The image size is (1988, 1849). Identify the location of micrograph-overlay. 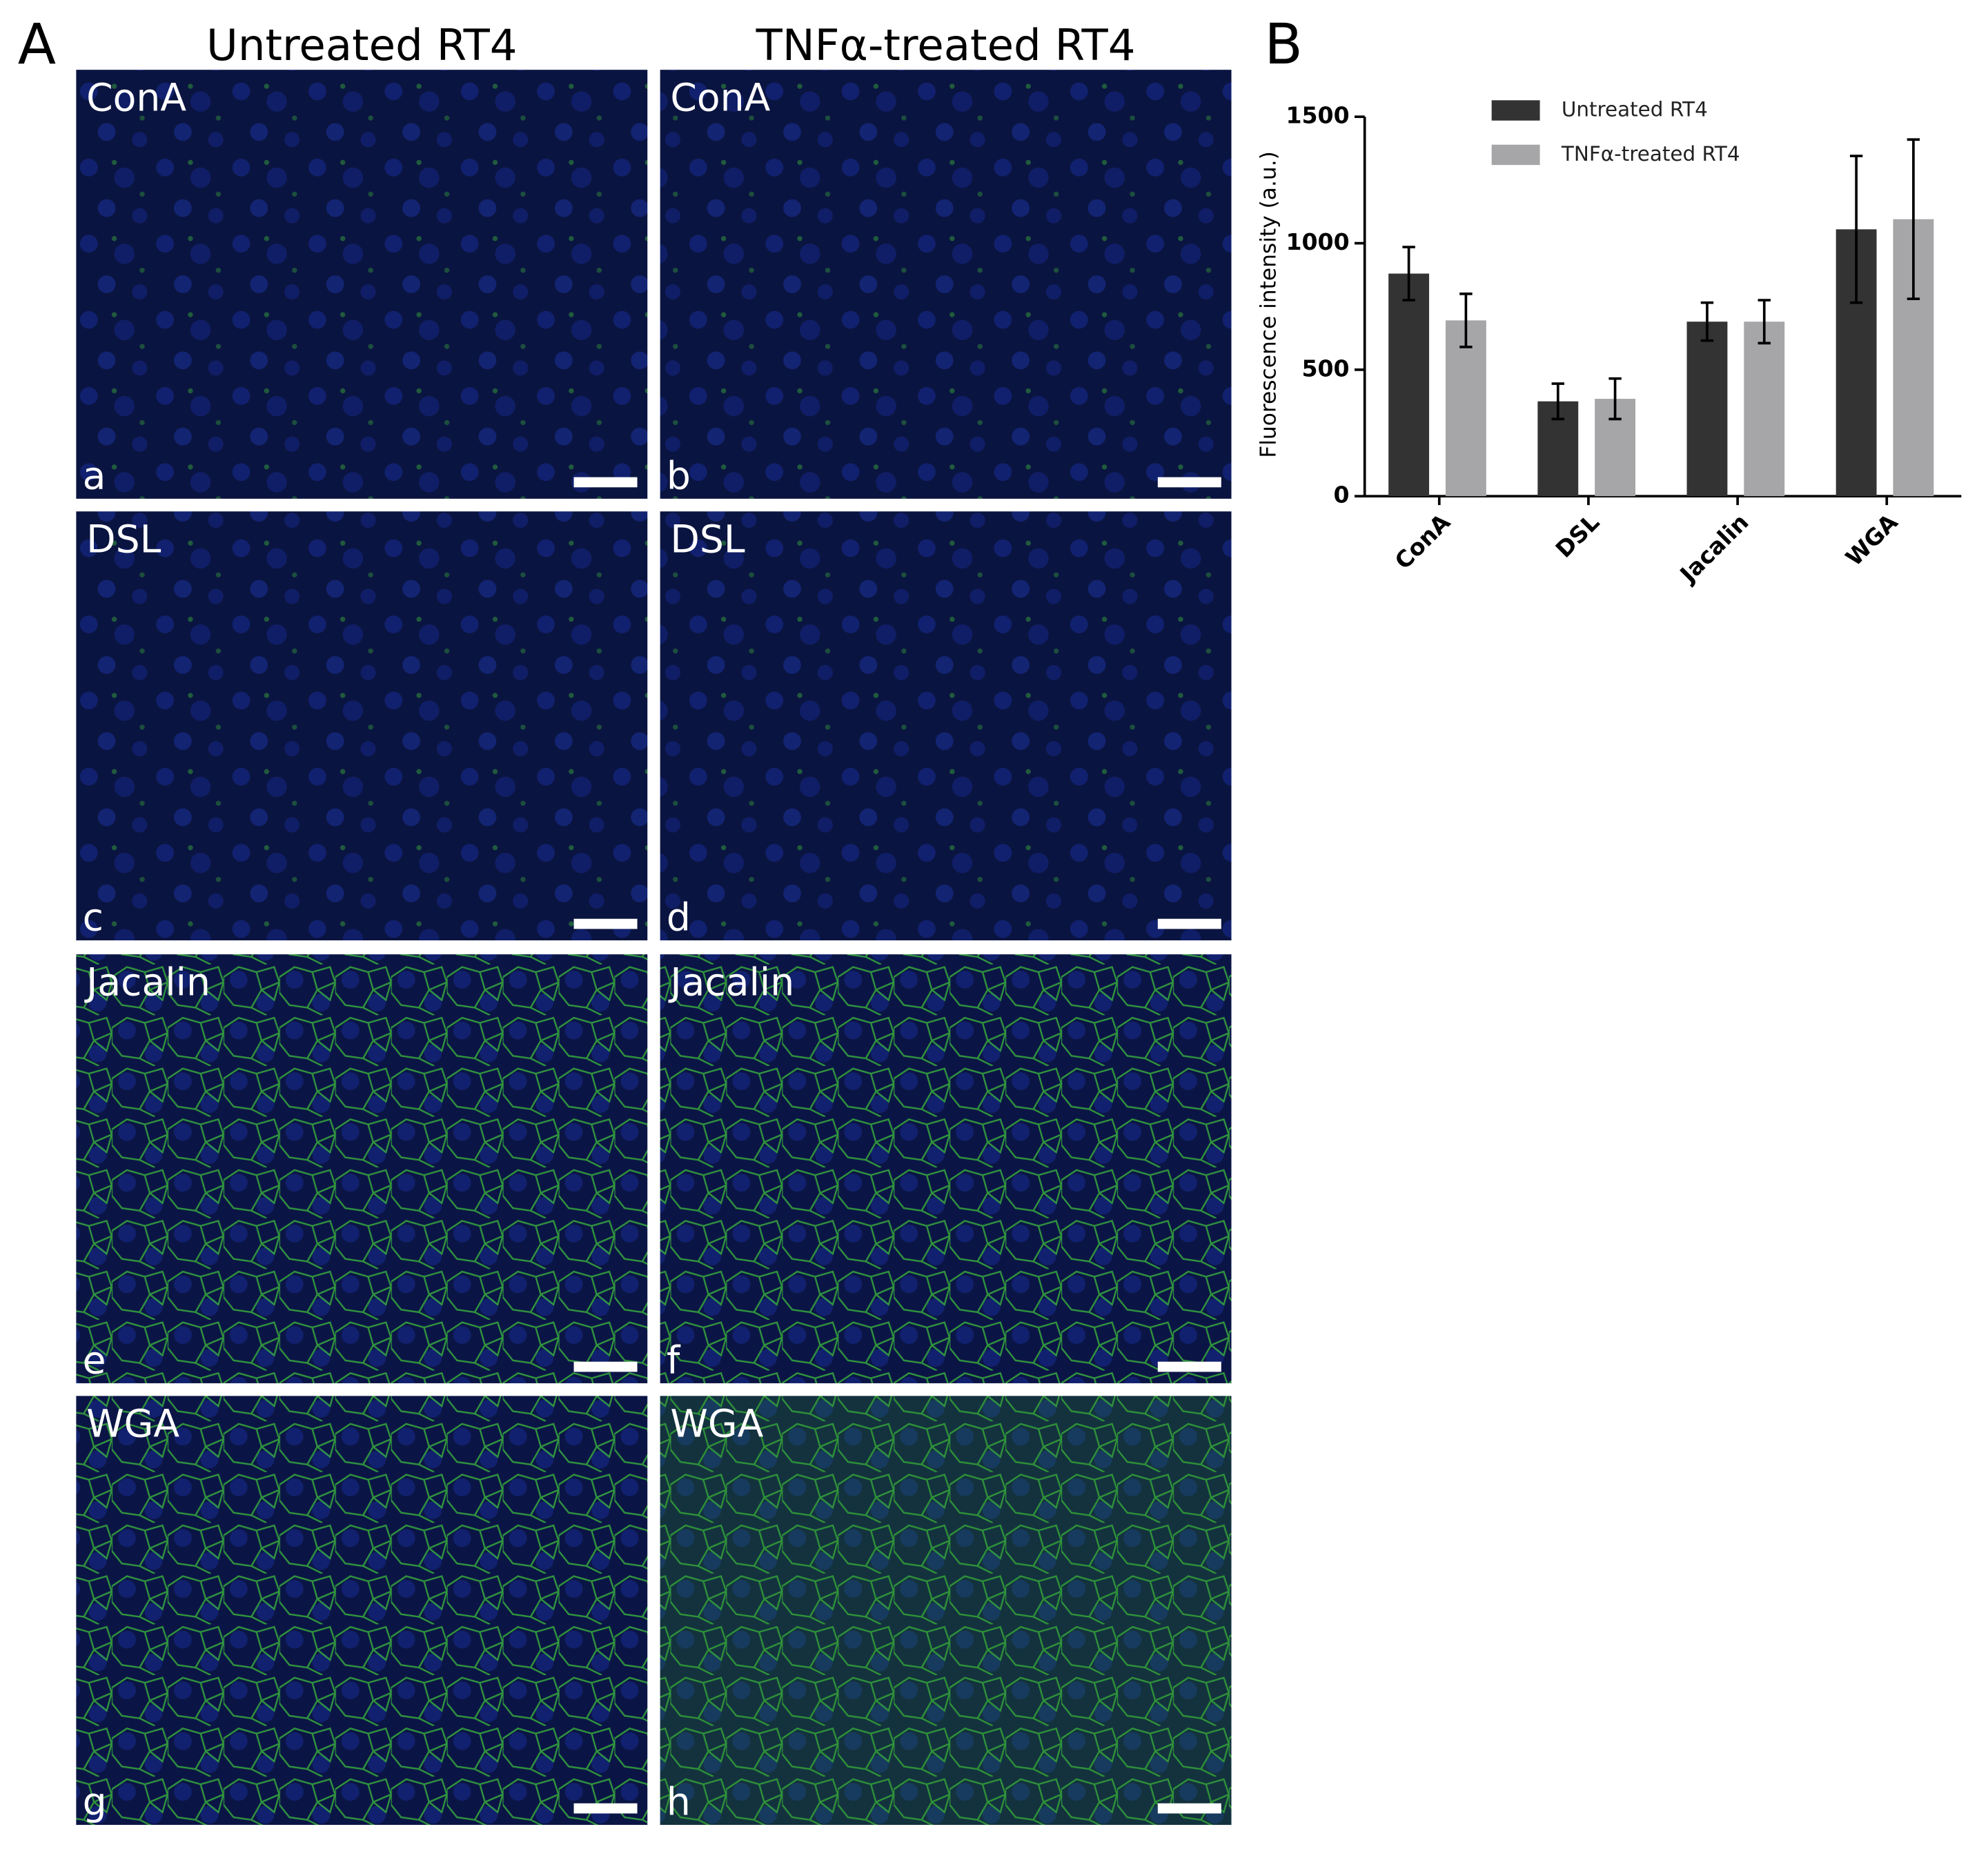
(946, 1611).